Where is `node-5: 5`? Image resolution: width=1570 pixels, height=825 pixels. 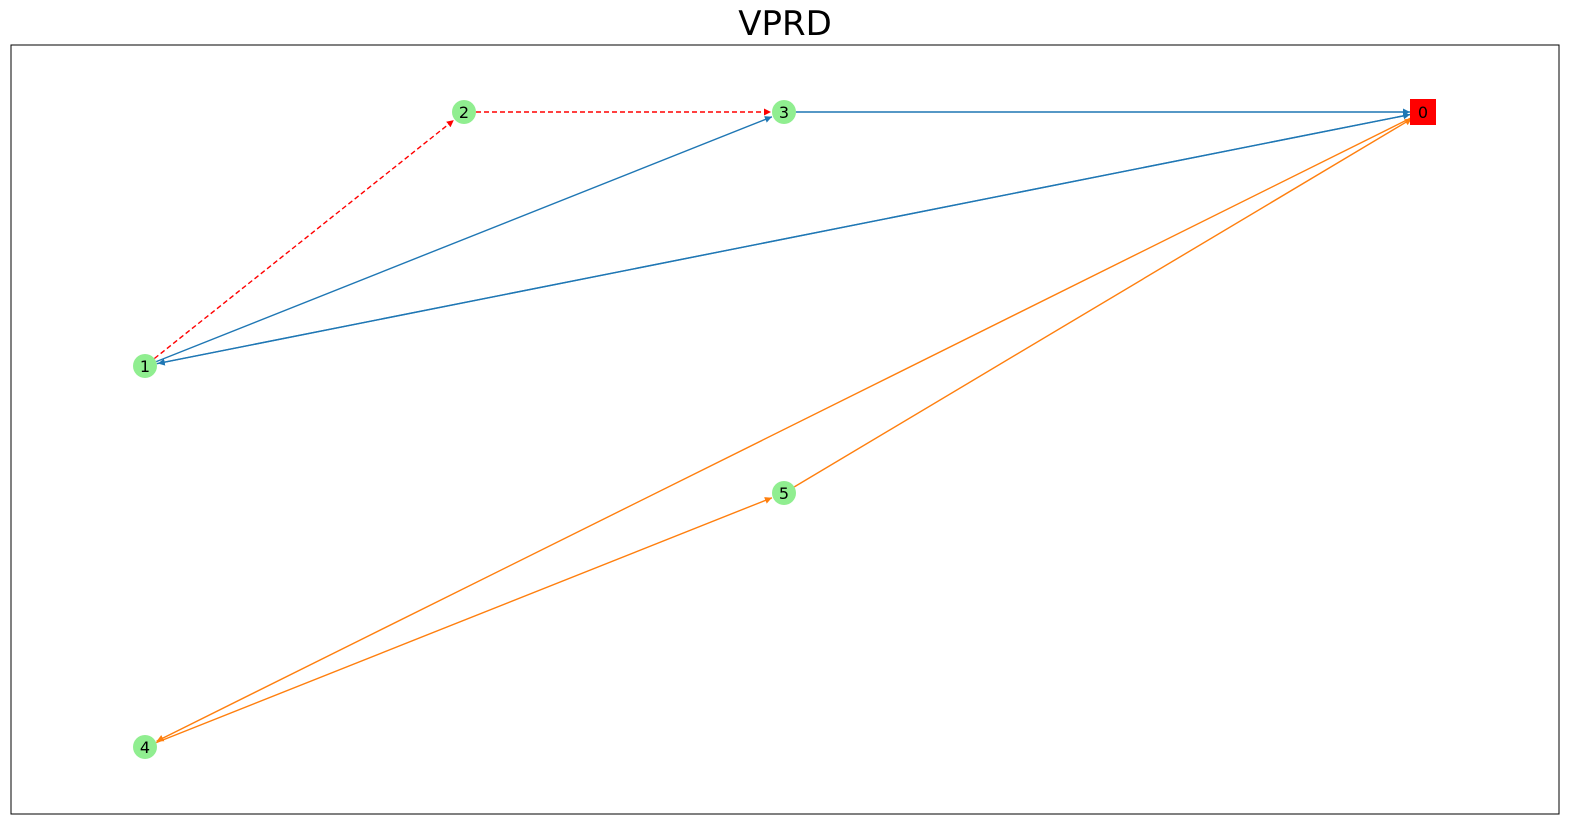
node-5: 5 is located at coordinates (784, 493).